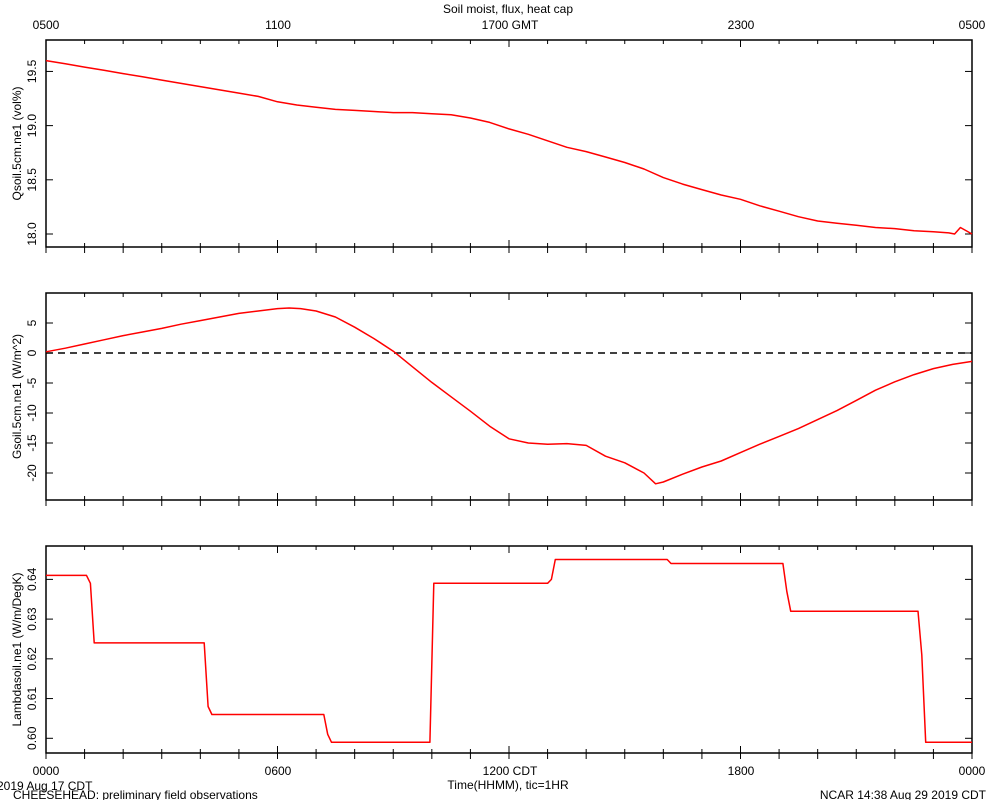  What do you see at coordinates (32, 738) in the screenshot?
I see `y-tick-label: 0.60` at bounding box center [32, 738].